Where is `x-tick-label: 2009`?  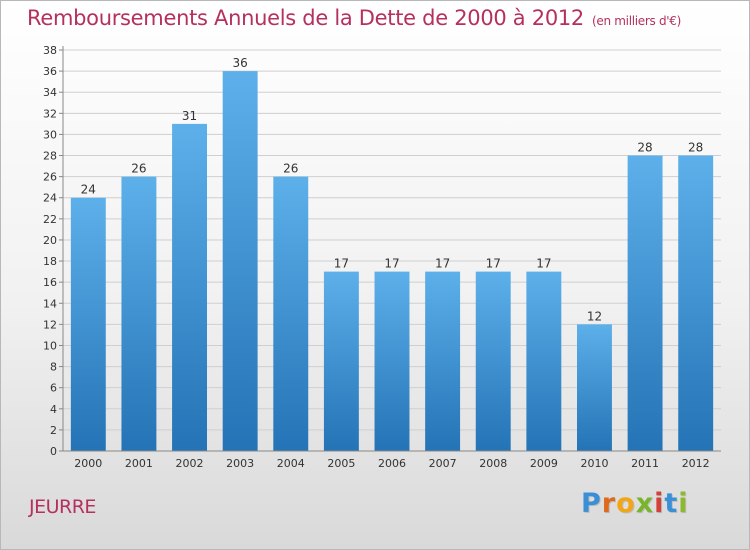 x-tick-label: 2009 is located at coordinates (544, 463).